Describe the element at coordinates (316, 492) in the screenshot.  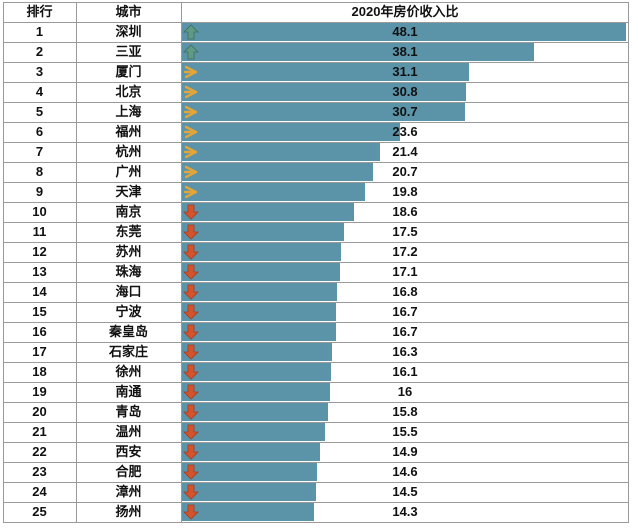
I see `table-row: 24 漳州 14.5` at that location.